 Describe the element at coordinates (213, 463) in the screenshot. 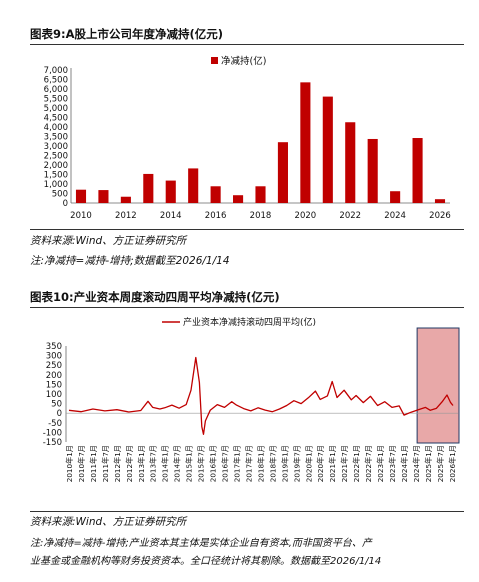

I see `x-tick-label: 2016年1月` at that location.